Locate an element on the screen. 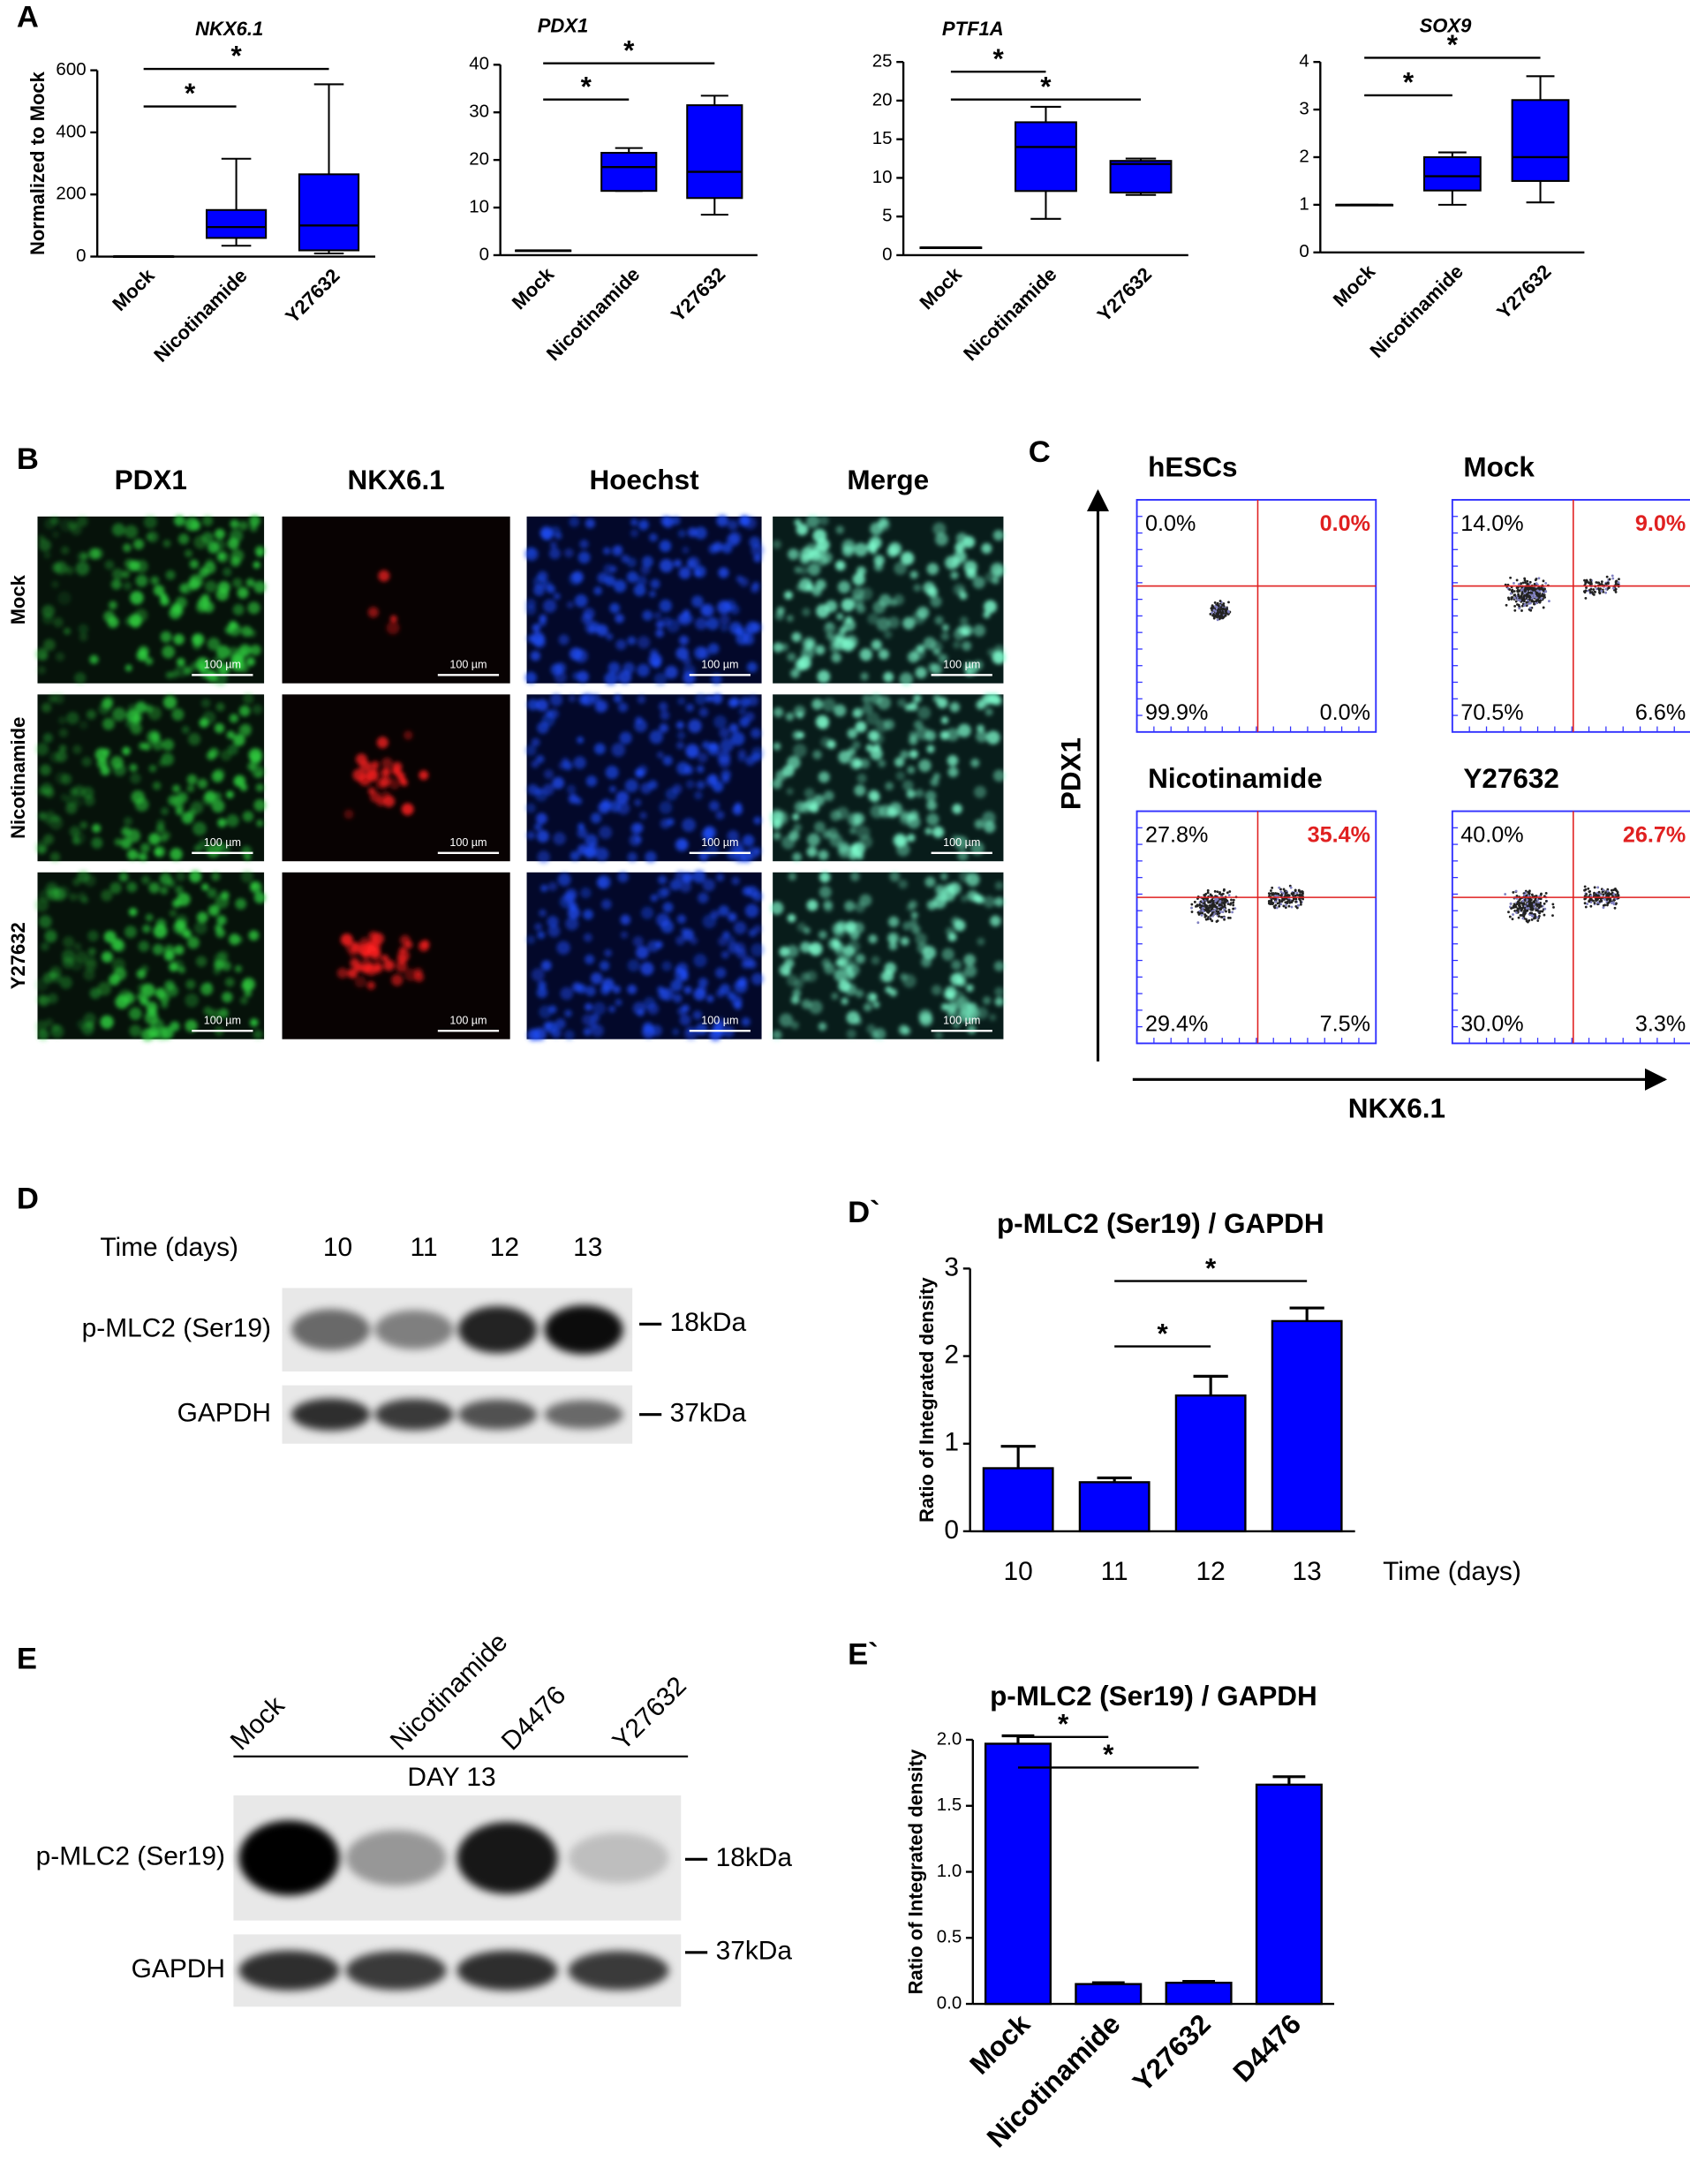 Image resolution: width=1690 pixels, height=2184 pixels. box is located at coordinates (1540, 140).